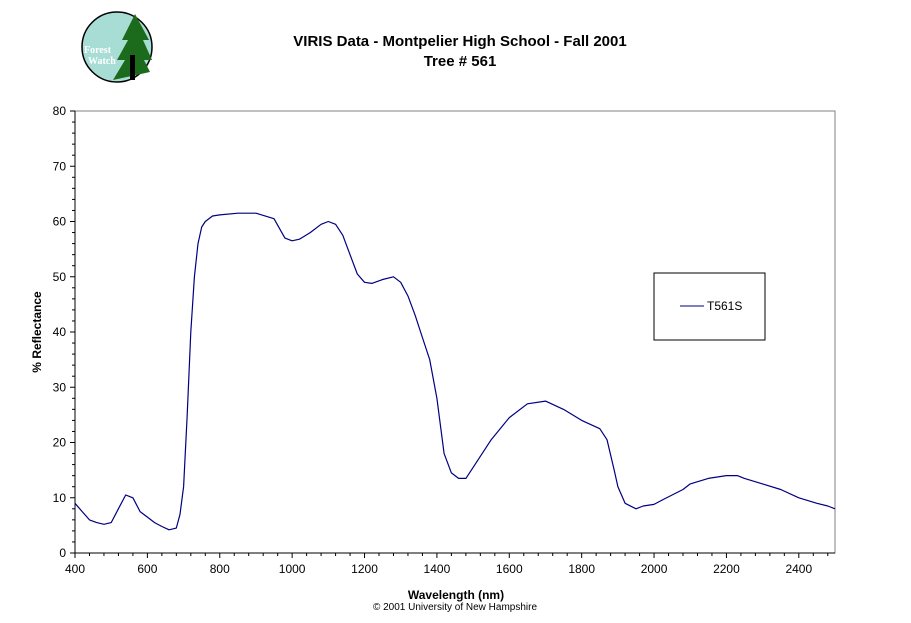 This screenshot has width=911, height=623. Describe the element at coordinates (460, 61) in the screenshot. I see `chart-subtitle: Tree # 561` at that location.